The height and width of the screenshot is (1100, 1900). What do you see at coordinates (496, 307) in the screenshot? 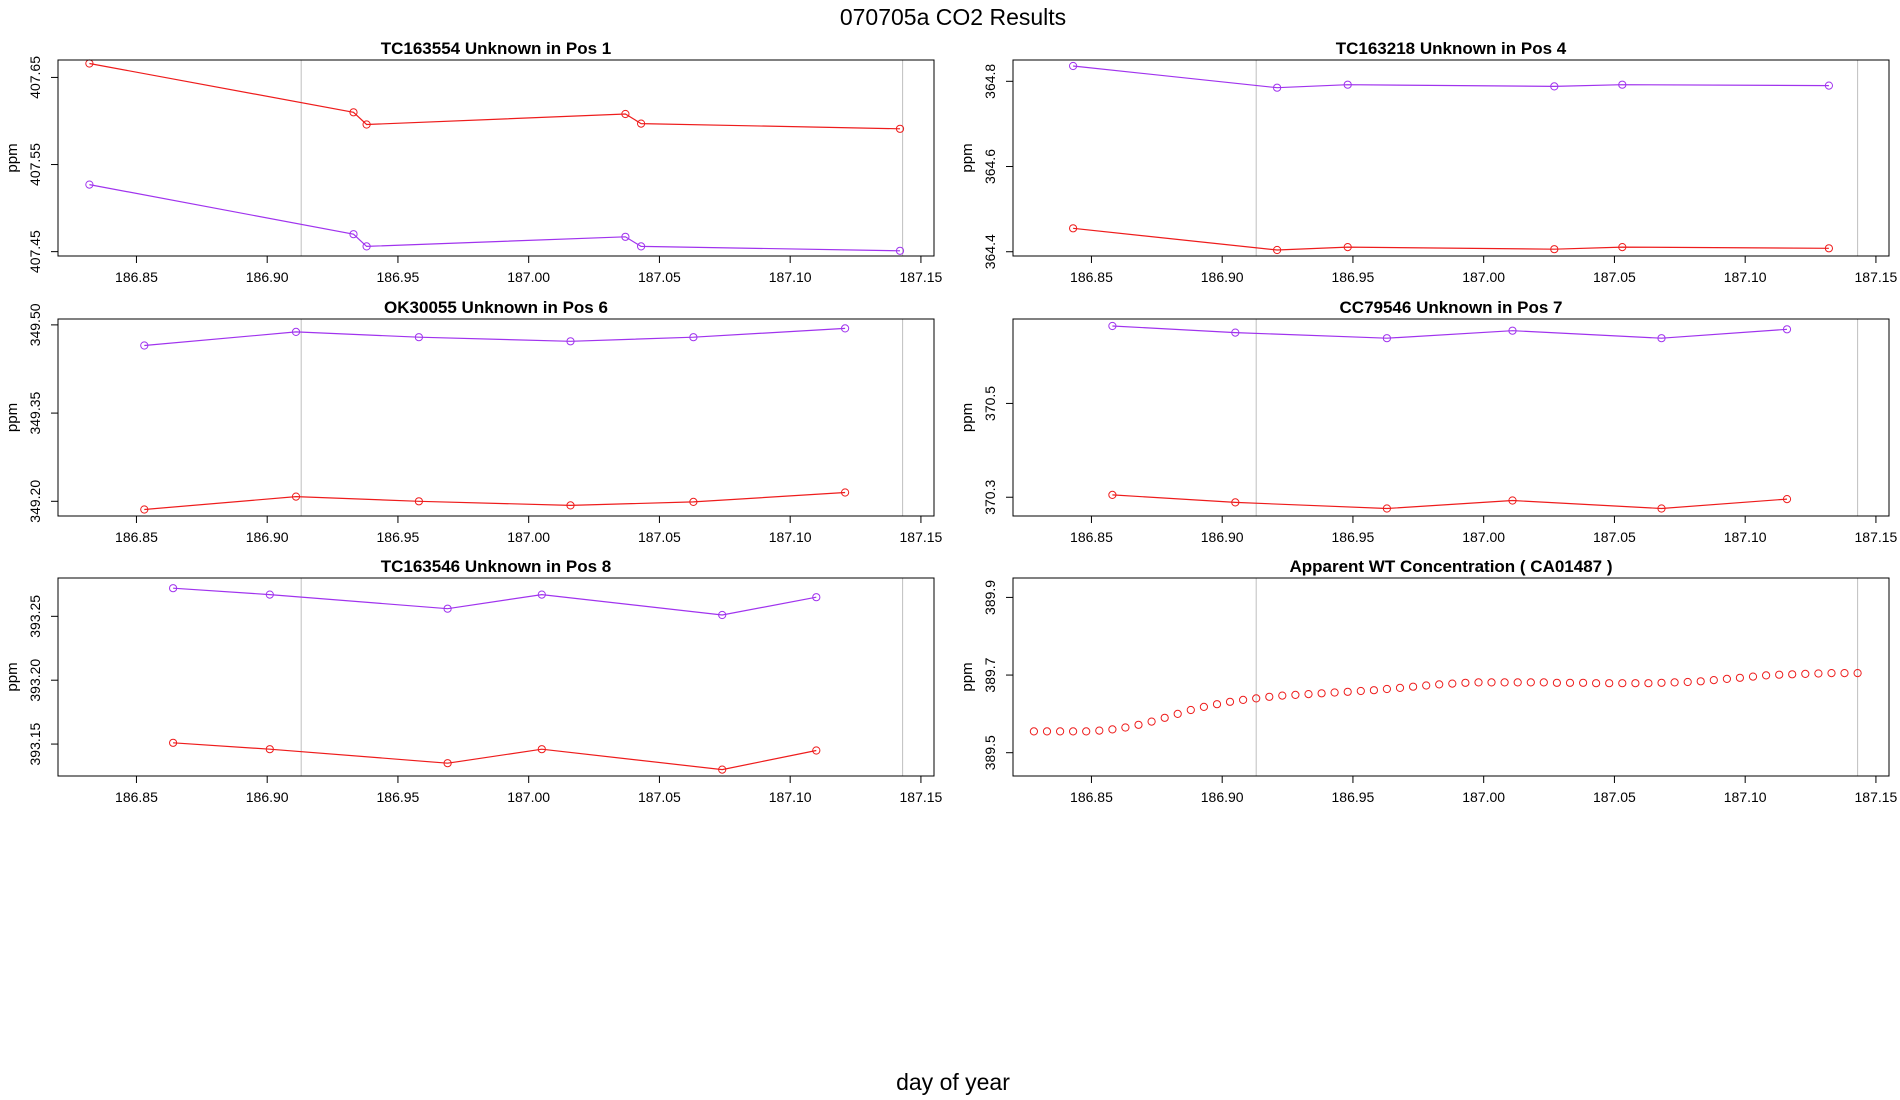
I see `panel-title: OK30055 Unknown in Pos 6` at bounding box center [496, 307].